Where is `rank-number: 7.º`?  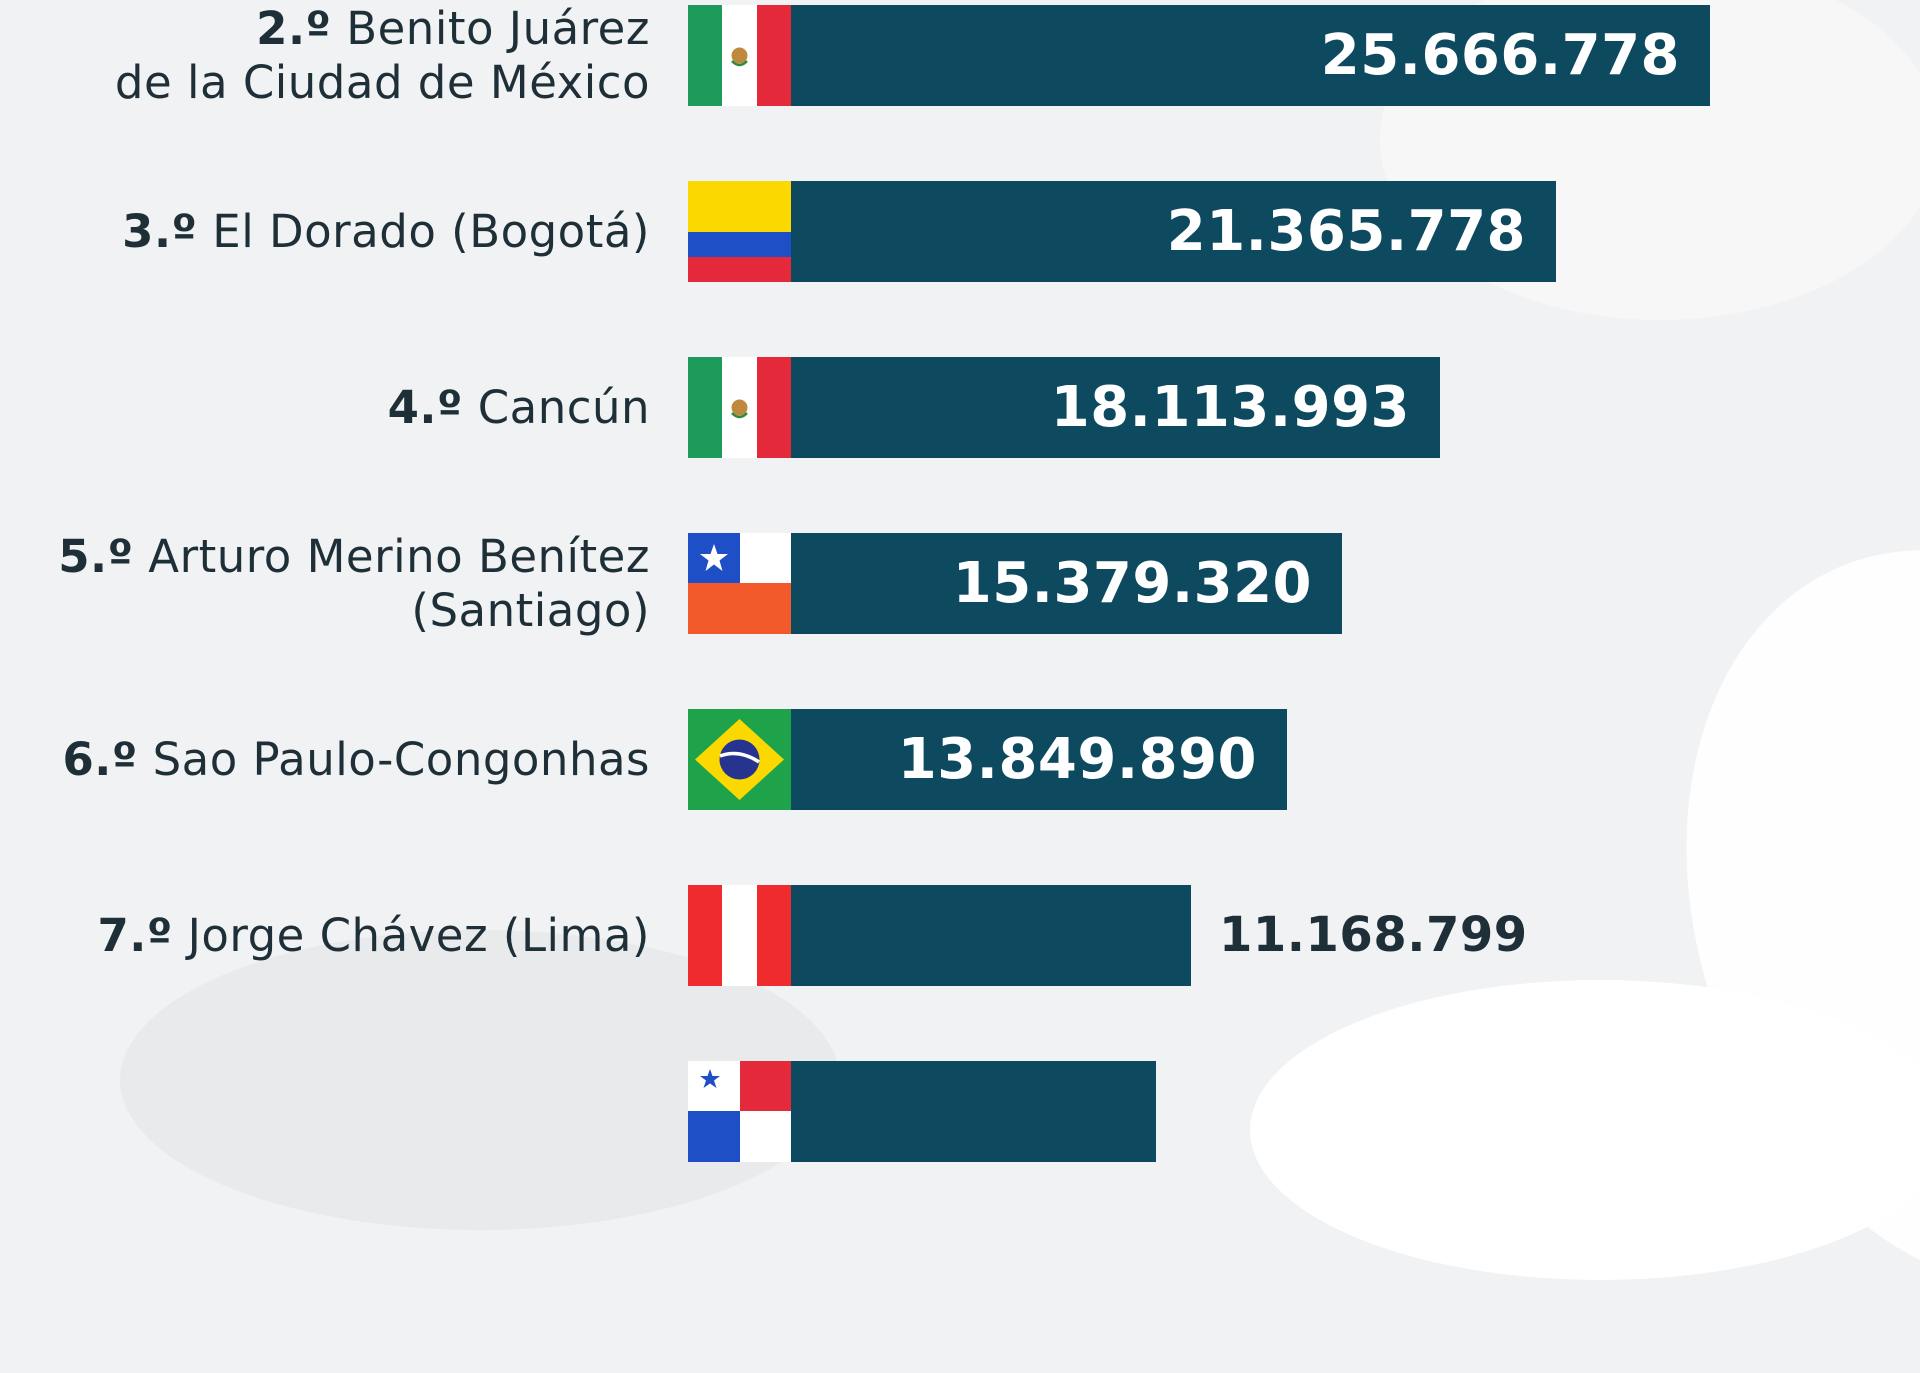 rank-number: 7.º is located at coordinates (135, 935).